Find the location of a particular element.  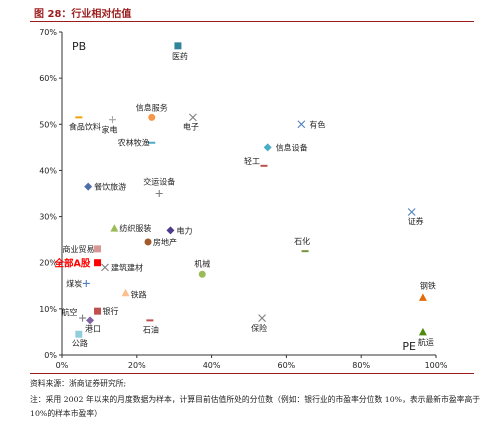

point-label-房地产: 房地产 is located at coordinates (165, 242).